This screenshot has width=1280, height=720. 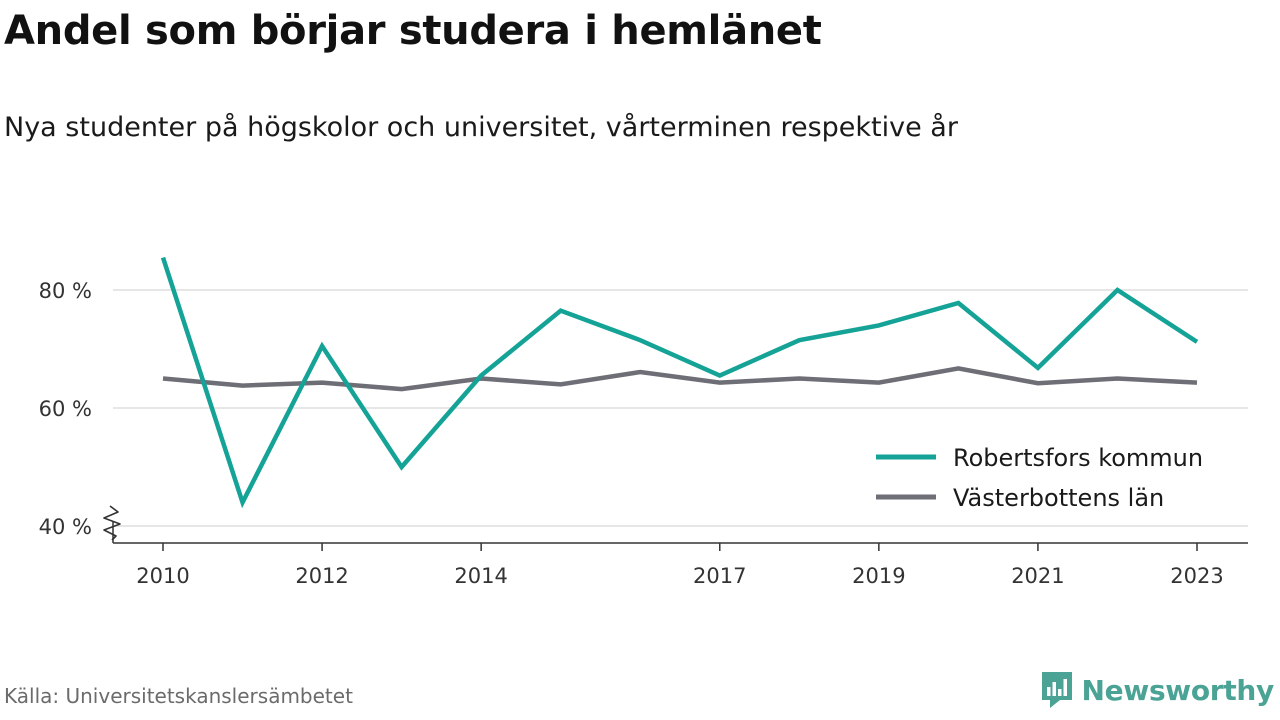 I want to click on y-tick-label-60: 60 %, so click(x=65, y=409).